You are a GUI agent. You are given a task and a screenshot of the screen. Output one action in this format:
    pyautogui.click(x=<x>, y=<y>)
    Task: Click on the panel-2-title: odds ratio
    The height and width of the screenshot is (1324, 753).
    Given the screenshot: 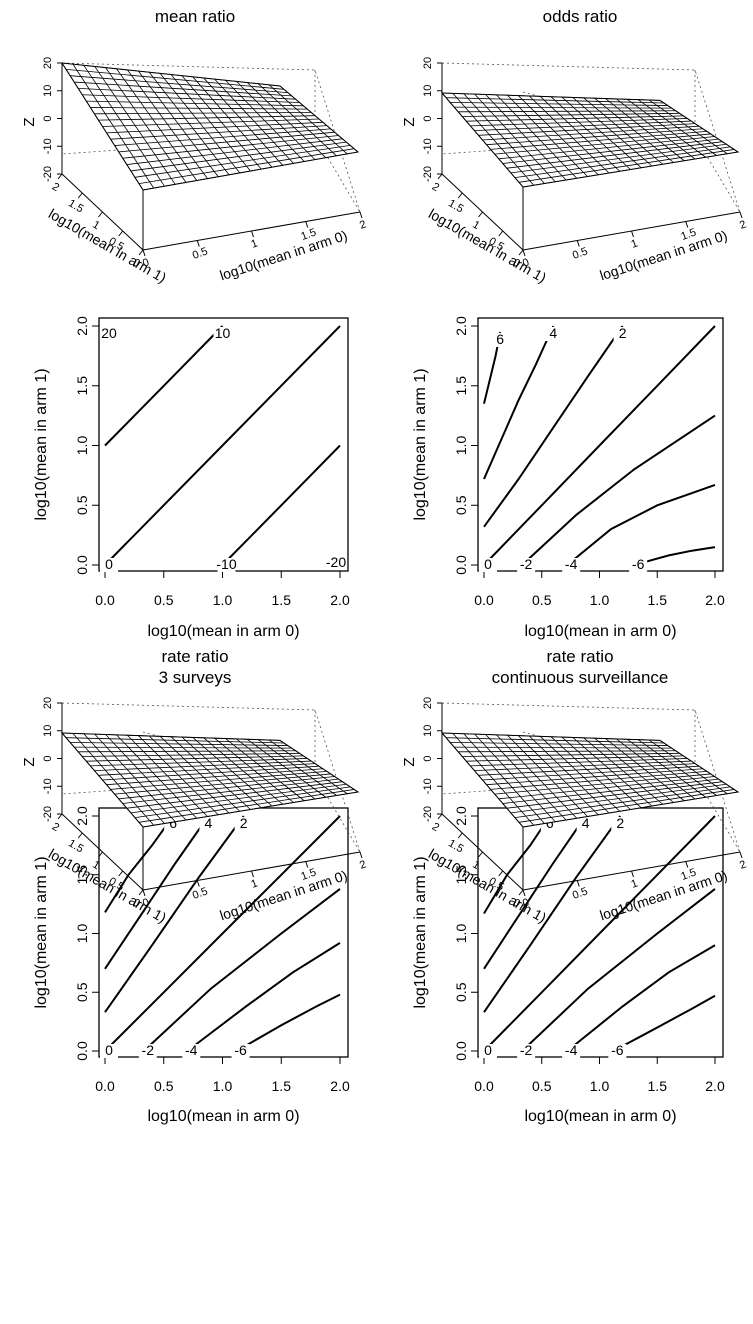 What is the action you would take?
    pyautogui.click(x=580, y=16)
    